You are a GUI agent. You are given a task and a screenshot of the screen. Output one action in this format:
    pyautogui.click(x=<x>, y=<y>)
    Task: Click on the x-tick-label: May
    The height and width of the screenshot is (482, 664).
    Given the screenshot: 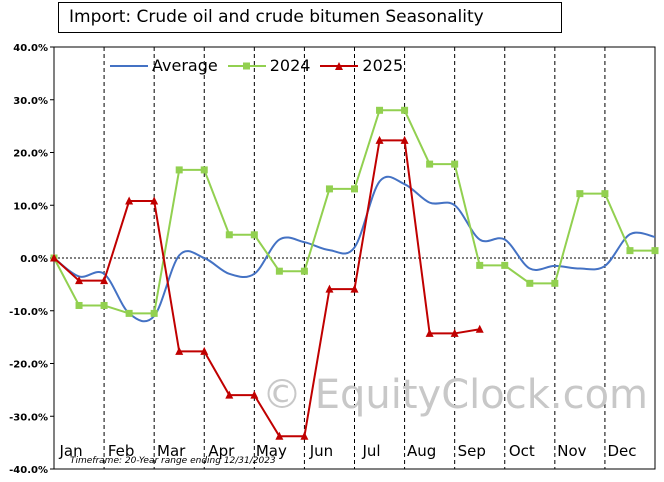 What is the action you would take?
    pyautogui.click(x=271, y=451)
    